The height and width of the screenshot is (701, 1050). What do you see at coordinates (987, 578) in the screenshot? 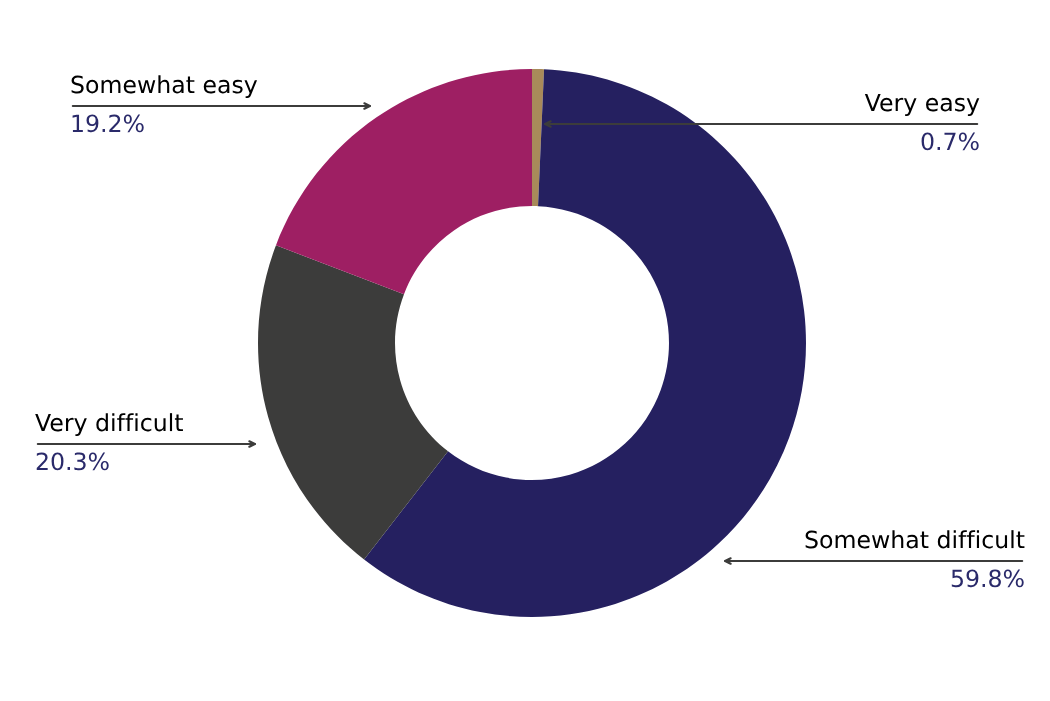
I see `data-label: 59.8%` at bounding box center [987, 578].